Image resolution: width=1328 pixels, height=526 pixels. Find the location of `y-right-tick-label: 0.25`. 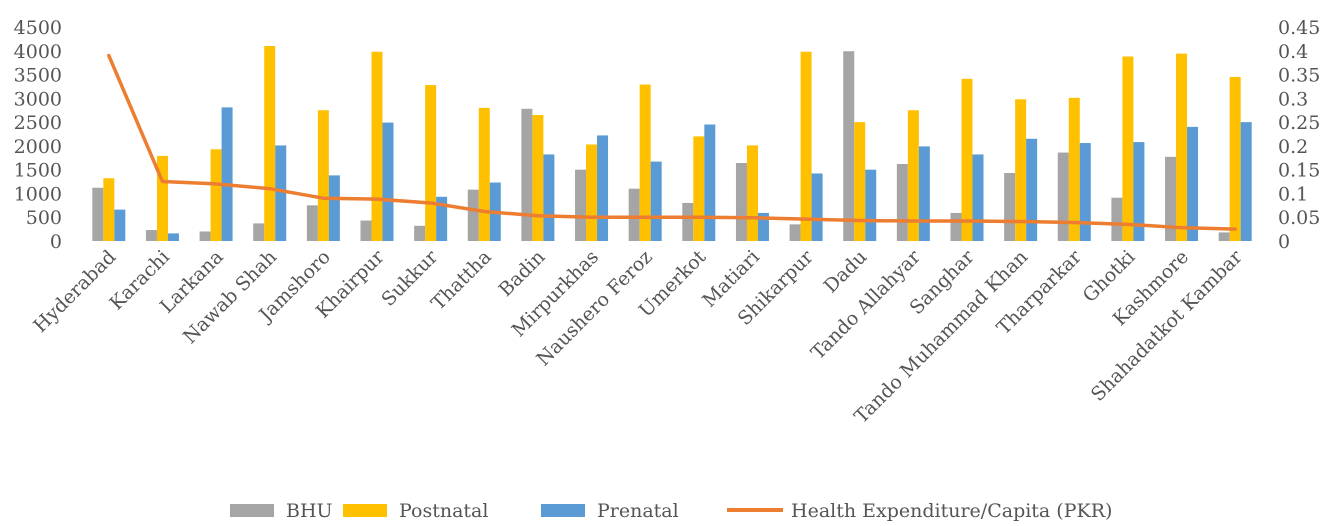

y-right-tick-label: 0.25 is located at coordinates (1299, 123).